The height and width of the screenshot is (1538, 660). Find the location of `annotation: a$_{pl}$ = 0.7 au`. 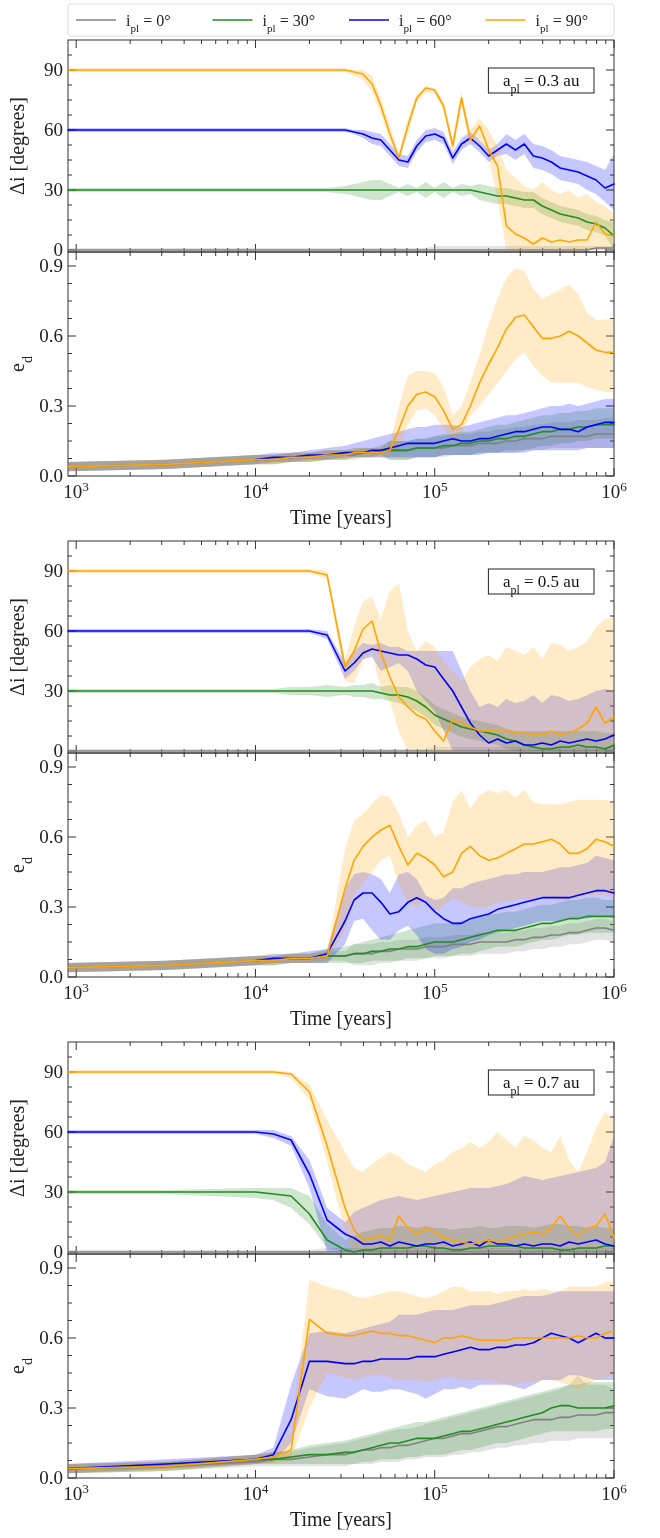

annotation: a$_{pl}$ = 0.7 au is located at coordinates (541, 1085).